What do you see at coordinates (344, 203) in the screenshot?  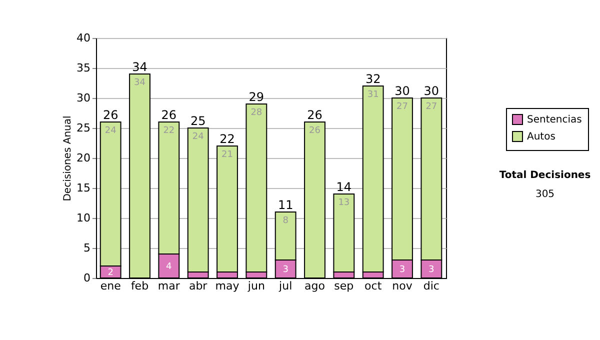 I see `data-label: 13` at bounding box center [344, 203].